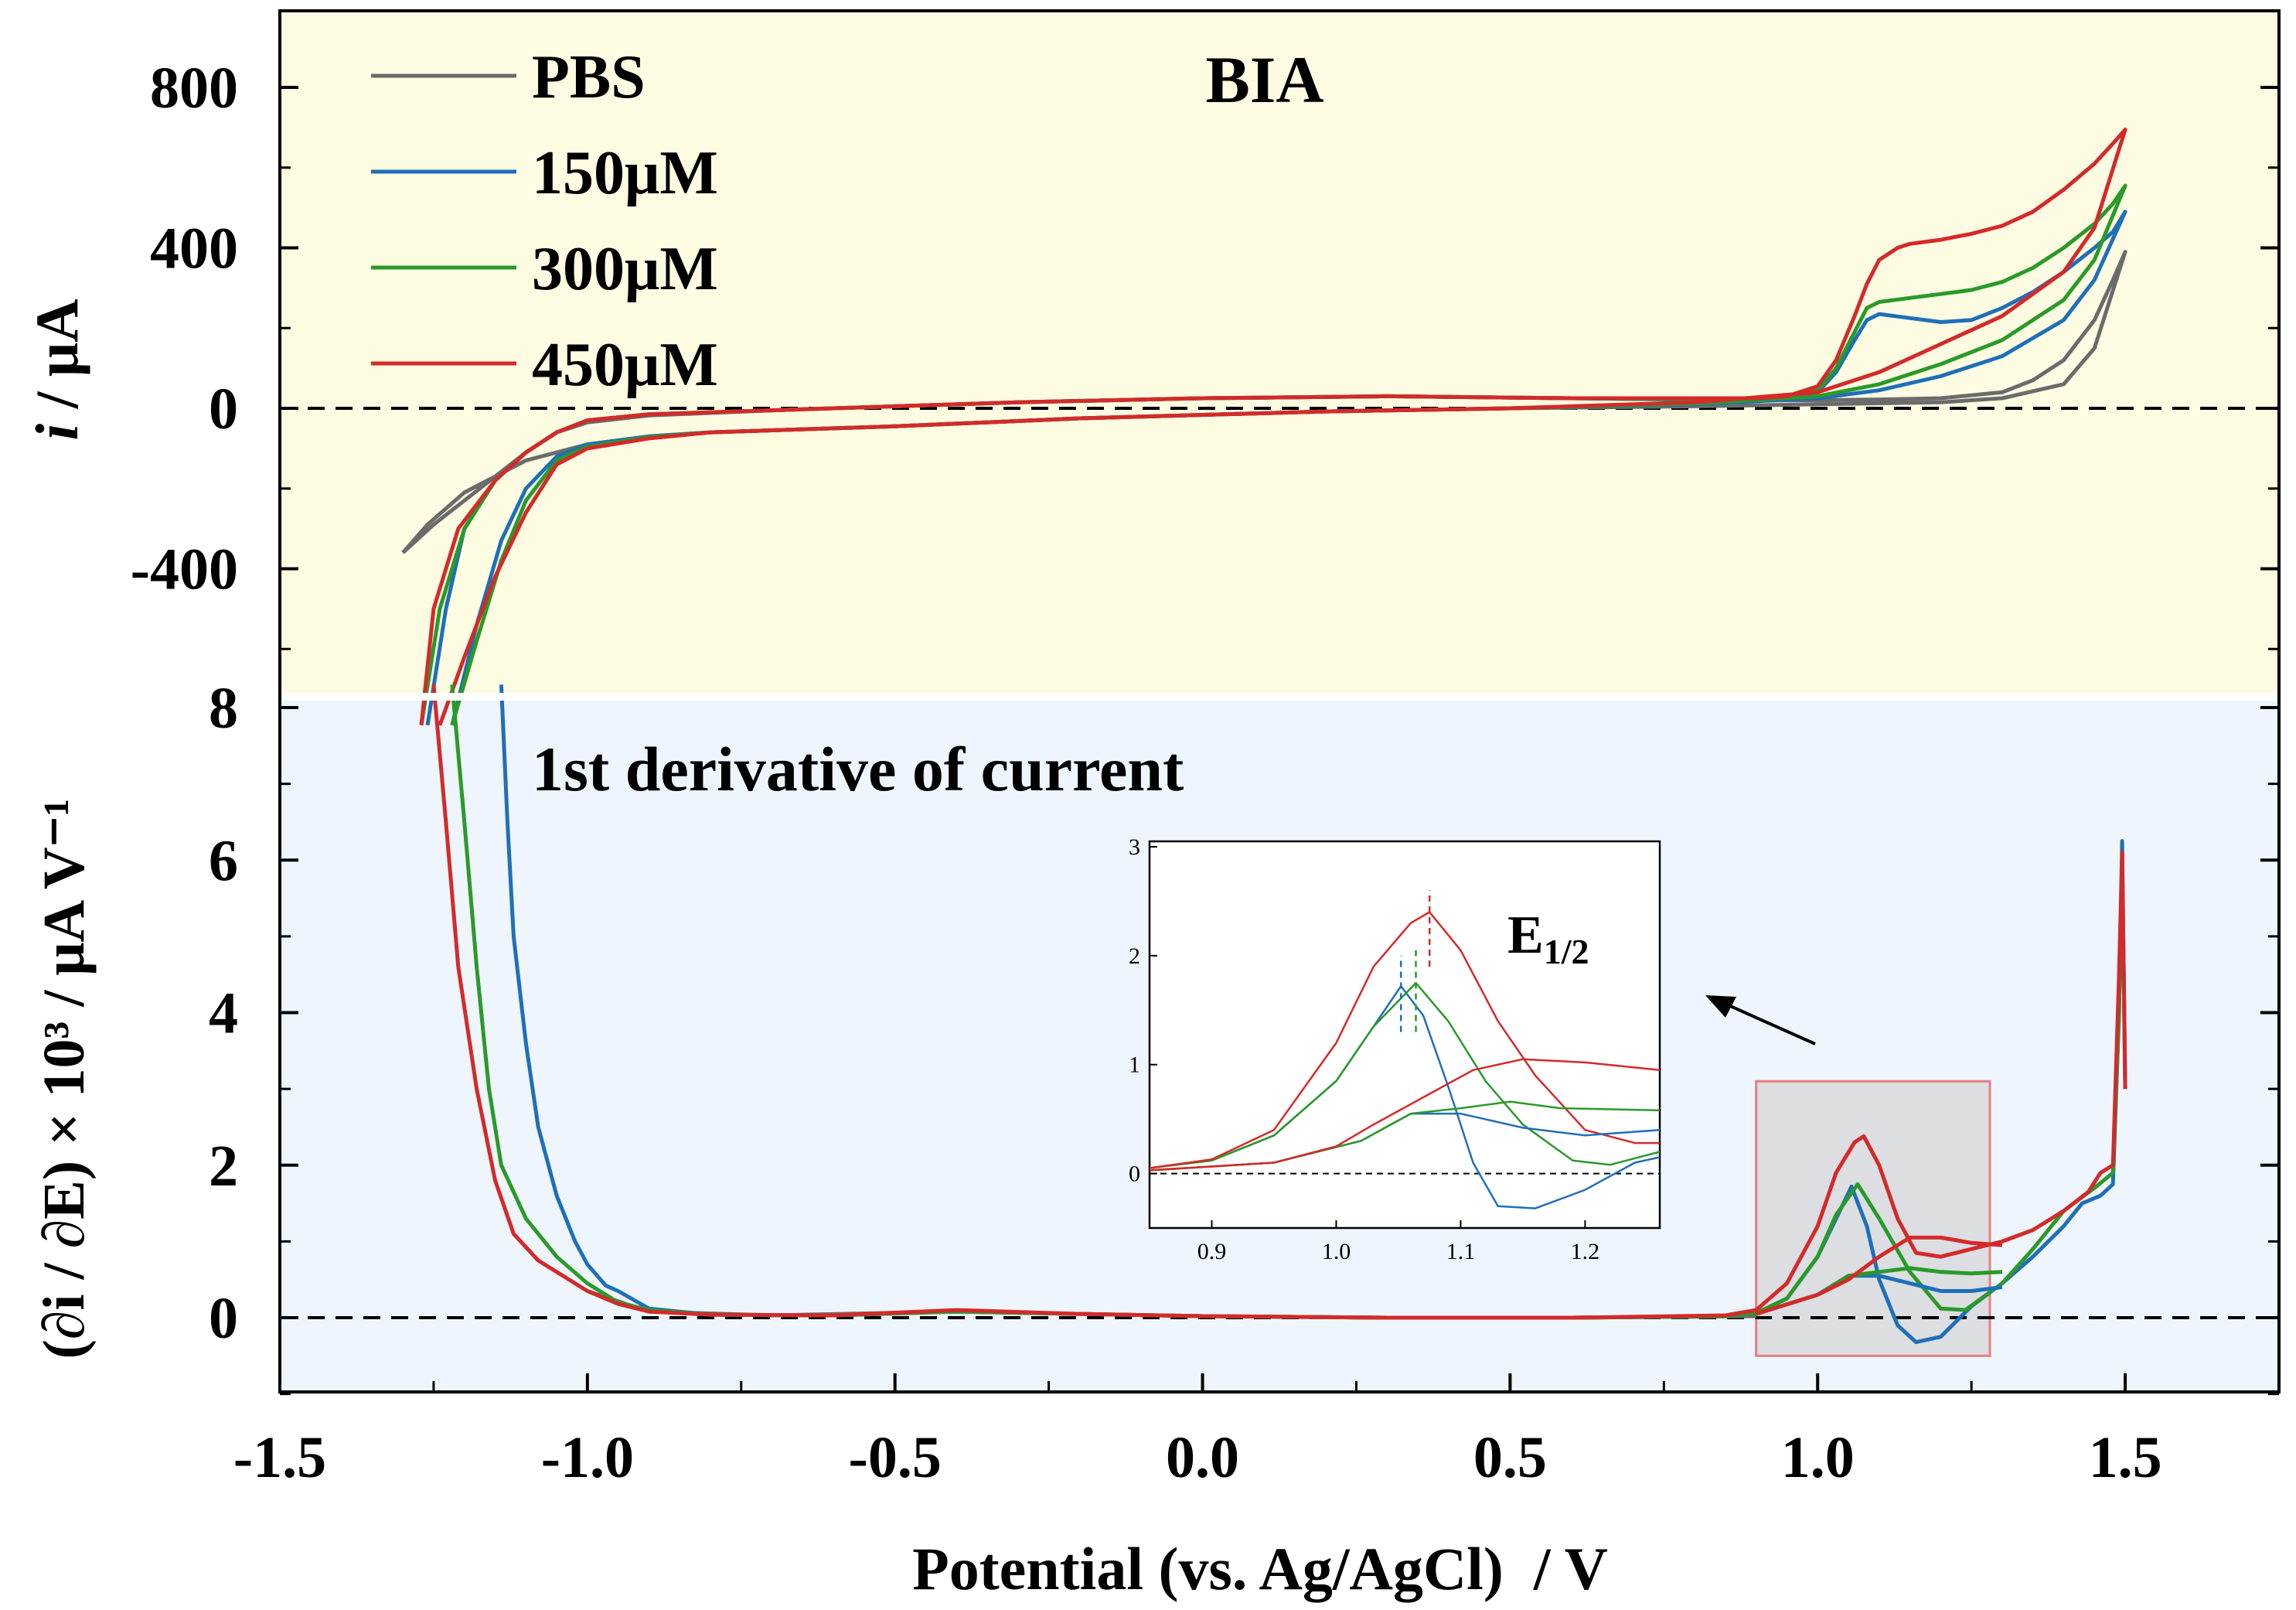 The image size is (2296, 1610). Describe the element at coordinates (625, 365) in the screenshot. I see `legend-label: 450μM` at that location.